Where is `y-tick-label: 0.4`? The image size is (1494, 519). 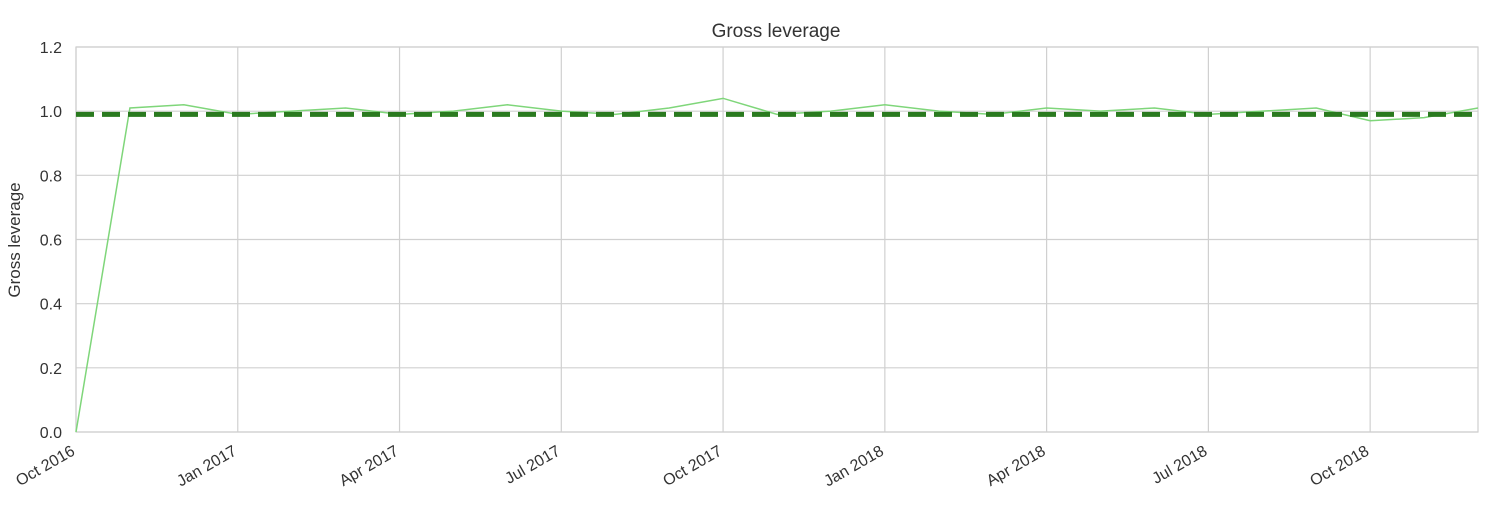 y-tick-label: 0.4 is located at coordinates (51, 305).